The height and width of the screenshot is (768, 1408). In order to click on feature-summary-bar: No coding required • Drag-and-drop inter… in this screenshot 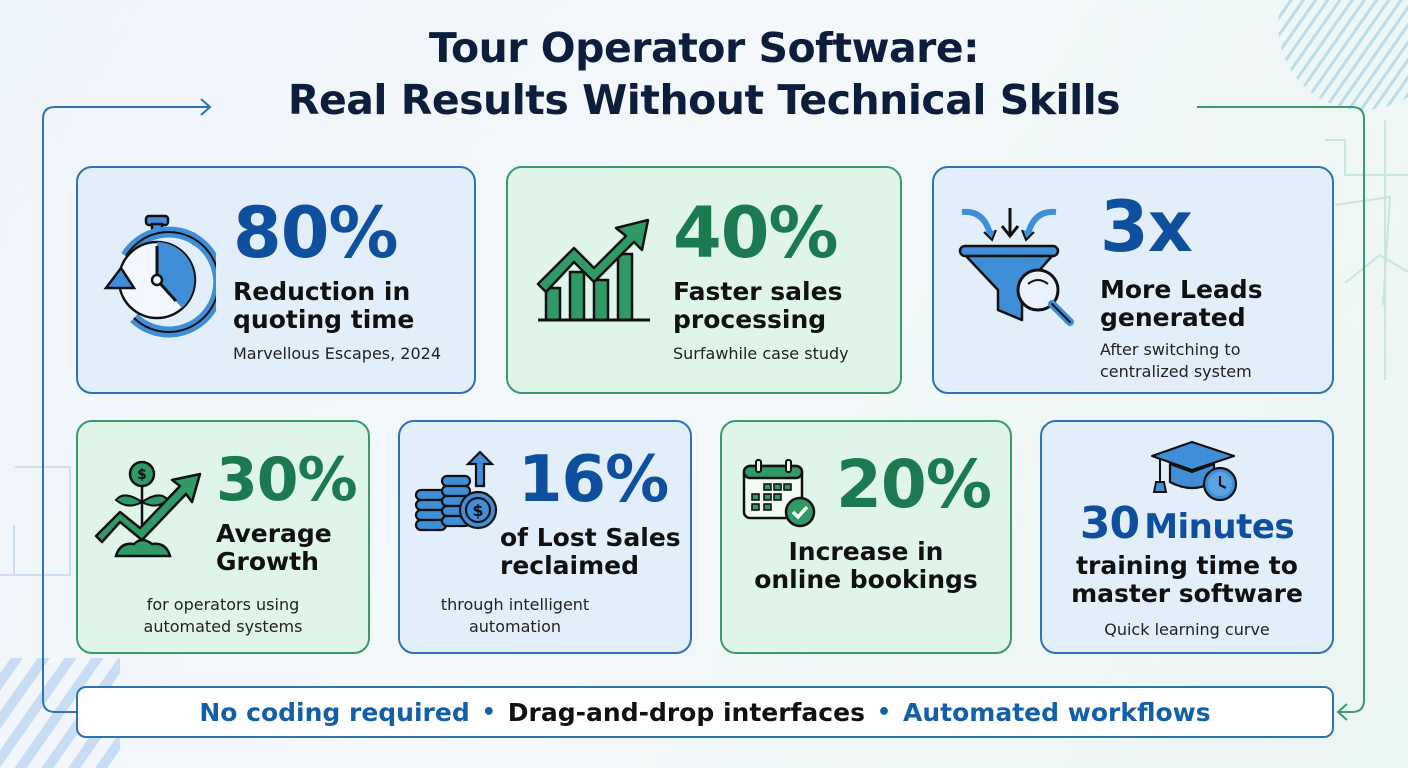, I will do `click(705, 712)`.